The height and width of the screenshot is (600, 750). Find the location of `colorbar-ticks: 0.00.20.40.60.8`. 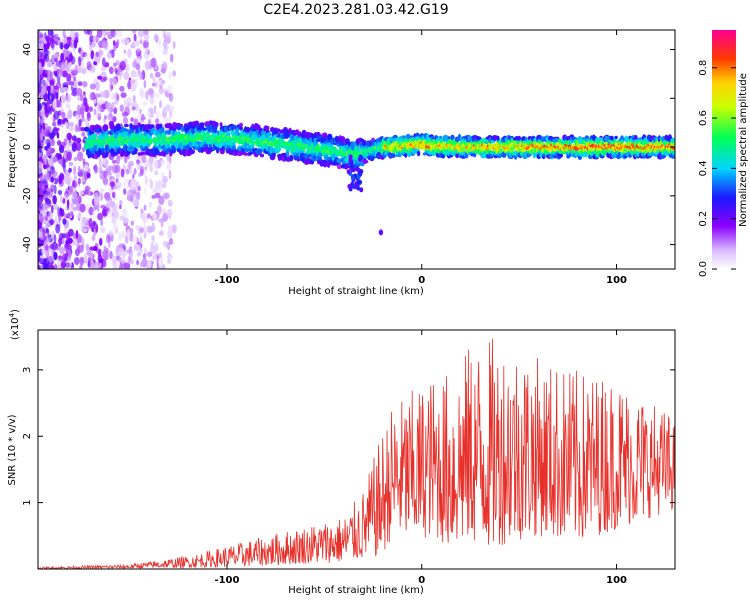

colorbar-ticks: 0.00.20.40.60.8 is located at coordinates (717, 168).